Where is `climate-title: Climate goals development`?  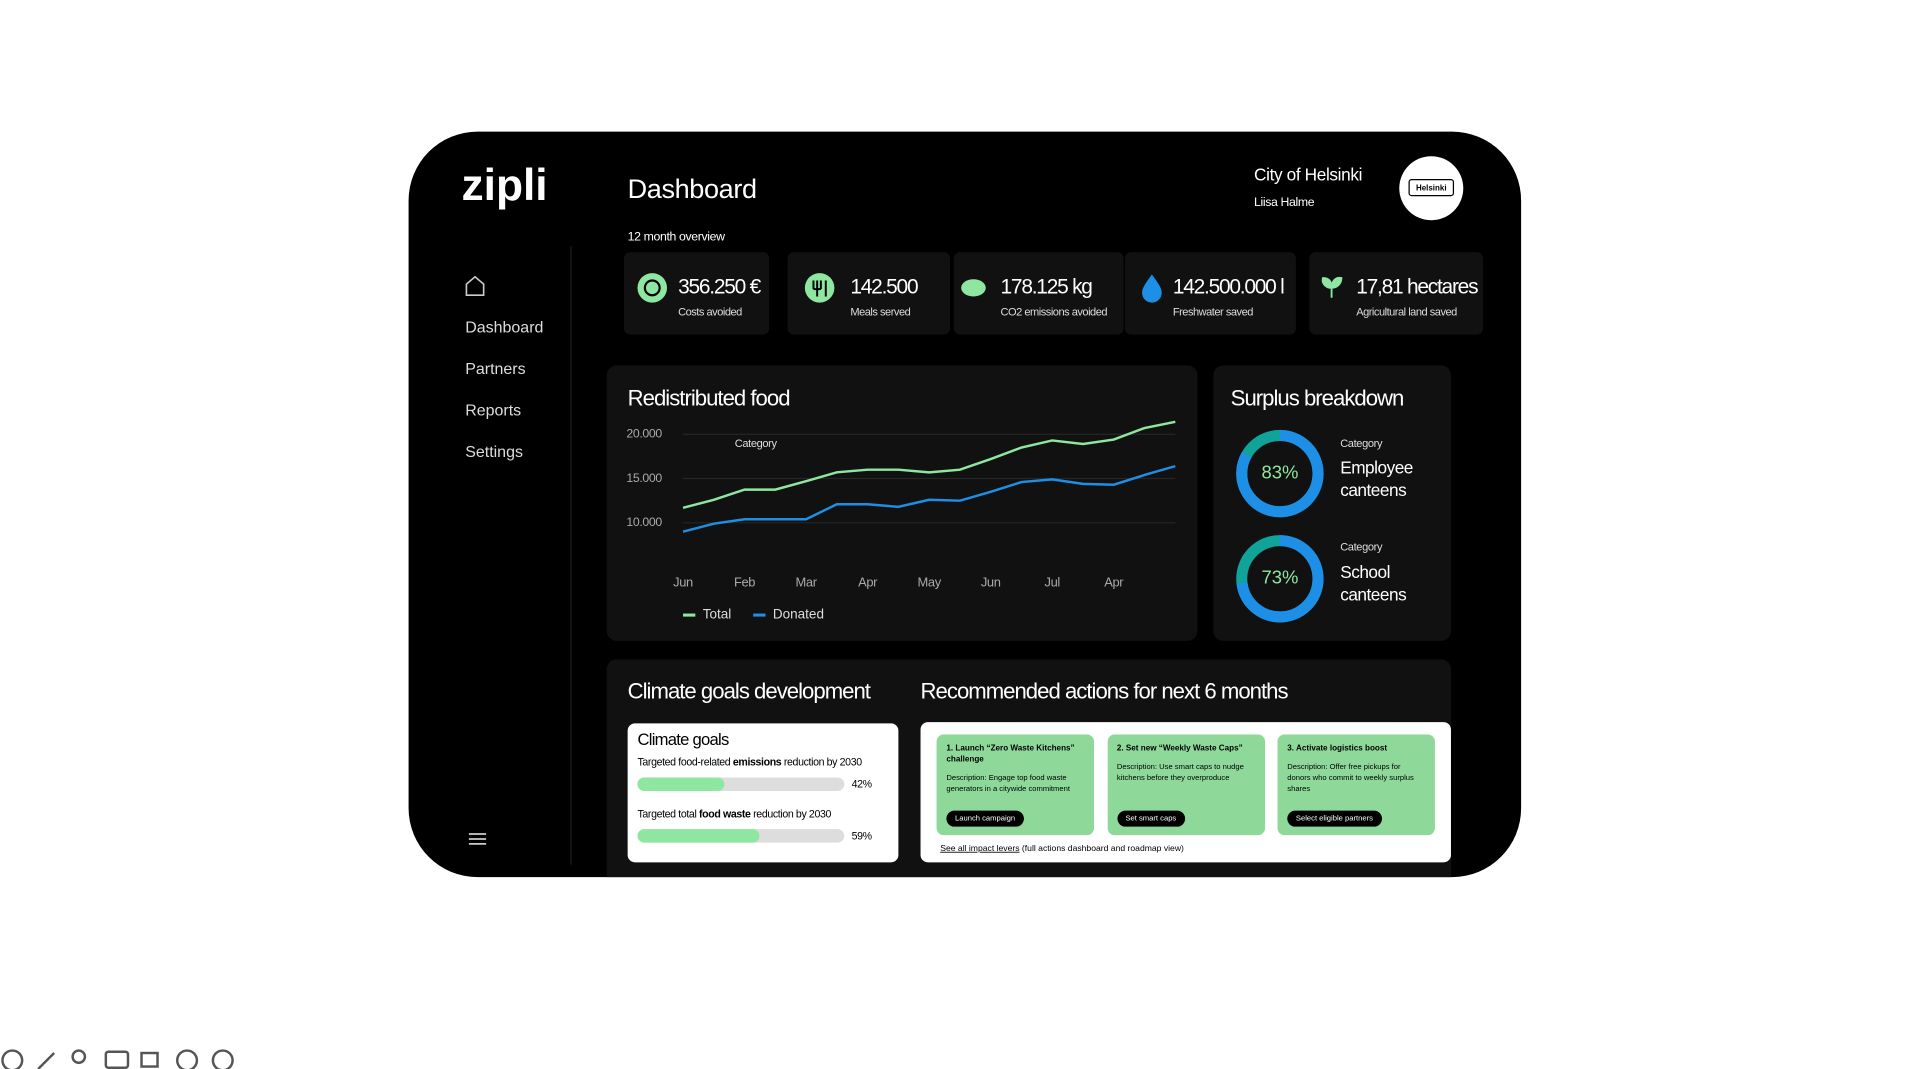 climate-title: Climate goals development is located at coordinates (749, 690).